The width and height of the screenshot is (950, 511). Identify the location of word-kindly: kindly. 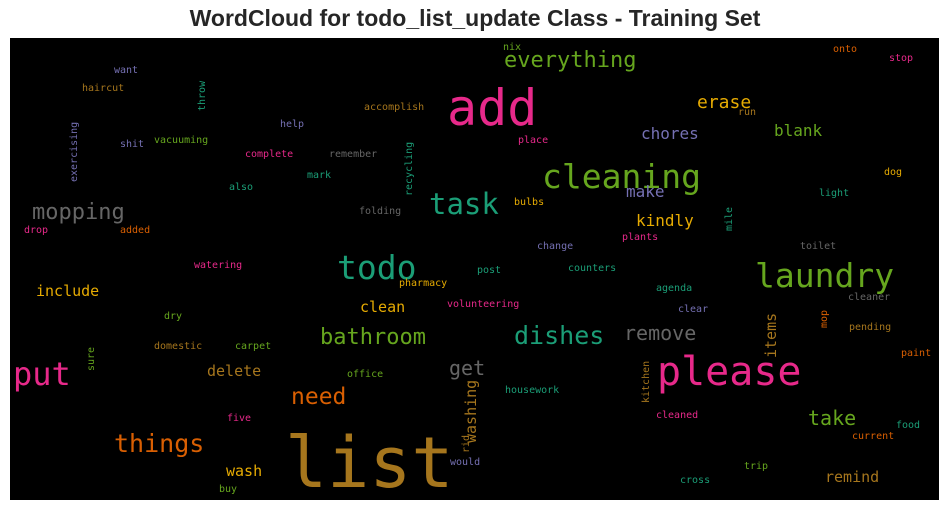
(665, 220).